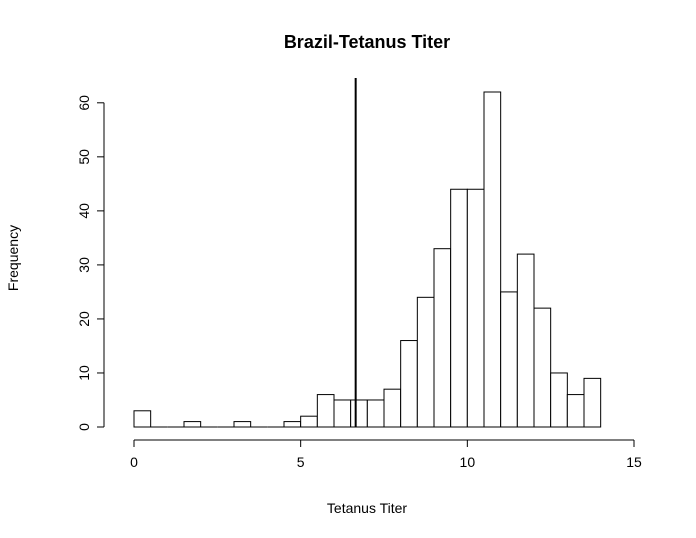 The image size is (696, 538). What do you see at coordinates (13, 258) in the screenshot?
I see `y-axis-label: Frequency` at bounding box center [13, 258].